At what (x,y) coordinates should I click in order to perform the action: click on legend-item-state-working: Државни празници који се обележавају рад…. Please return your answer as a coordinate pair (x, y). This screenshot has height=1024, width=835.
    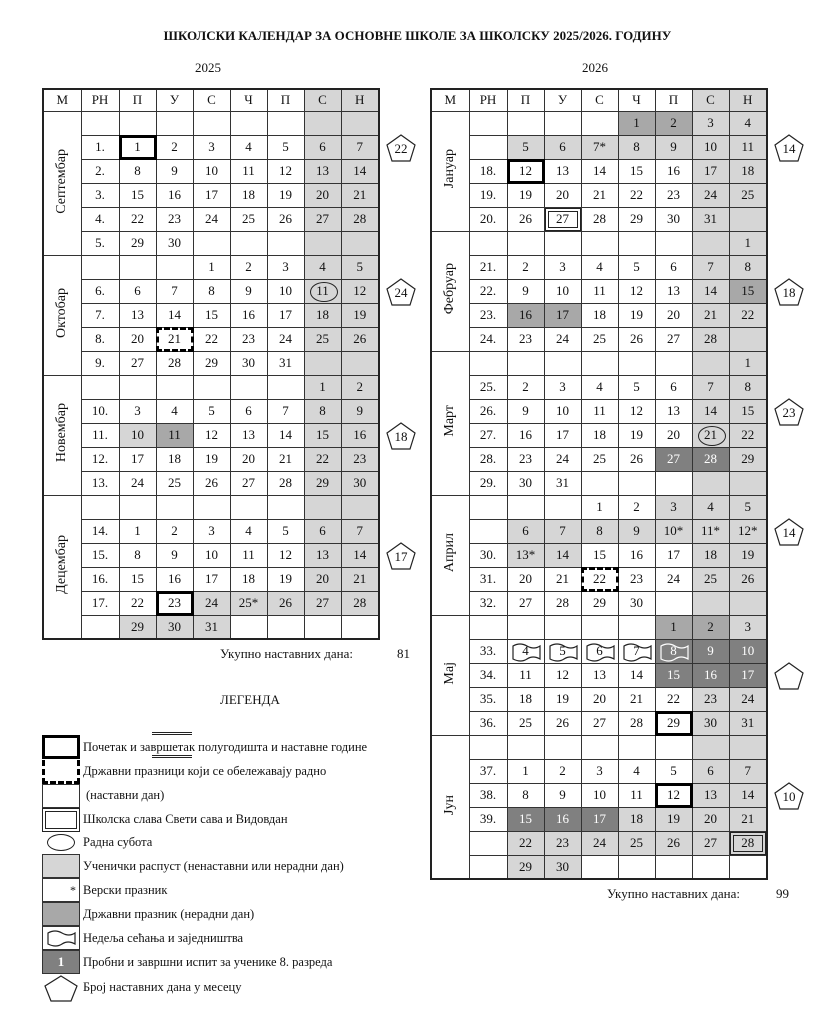
    Looking at the image, I should click on (205, 771).